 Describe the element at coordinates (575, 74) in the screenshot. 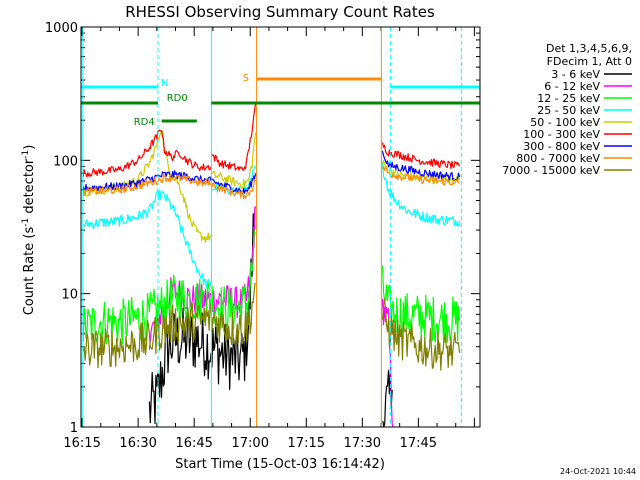

I see `legend-entry-label: 3 - 6 keV` at that location.